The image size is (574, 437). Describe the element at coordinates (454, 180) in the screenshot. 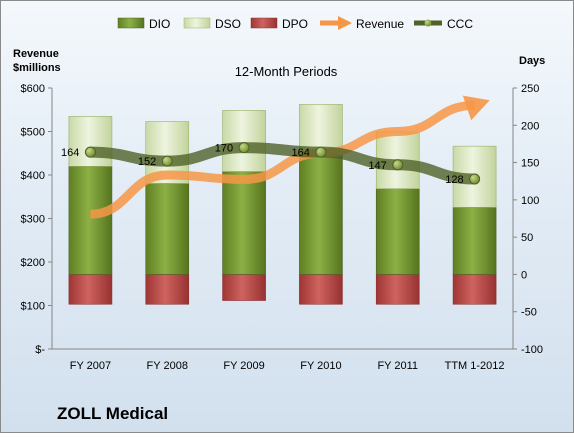

I see `ccc-data-label: 128` at that location.